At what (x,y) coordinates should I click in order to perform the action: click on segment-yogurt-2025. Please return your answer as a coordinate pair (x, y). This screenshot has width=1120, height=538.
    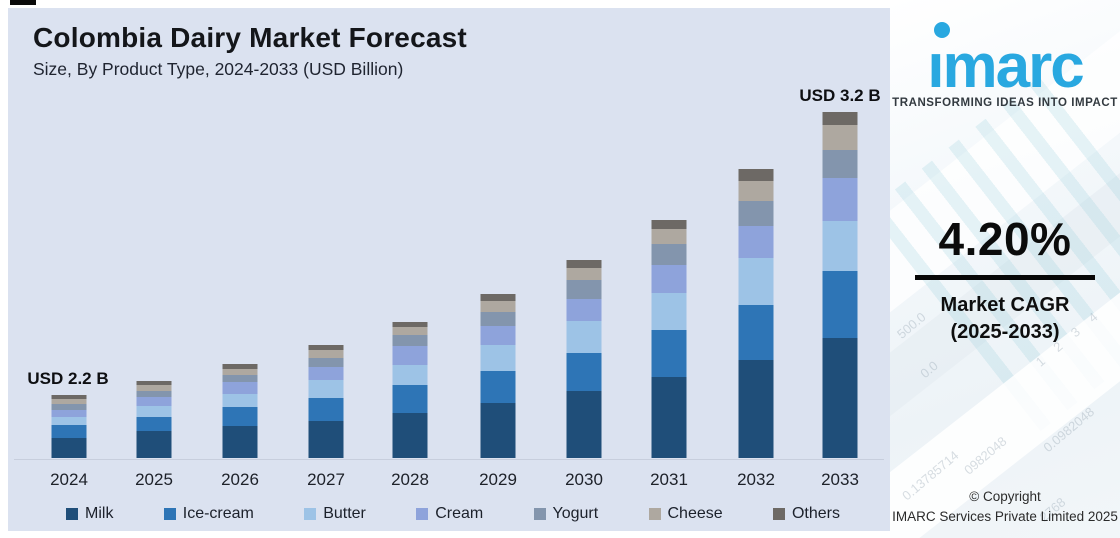
    Looking at the image, I should click on (154, 394).